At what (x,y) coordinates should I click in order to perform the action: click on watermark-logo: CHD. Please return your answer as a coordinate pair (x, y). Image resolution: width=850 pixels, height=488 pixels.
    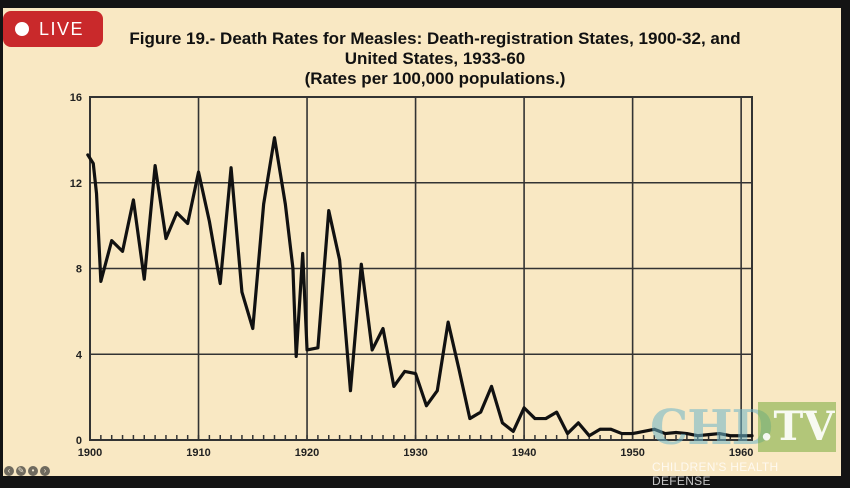
    Looking at the image, I should click on (711, 428).